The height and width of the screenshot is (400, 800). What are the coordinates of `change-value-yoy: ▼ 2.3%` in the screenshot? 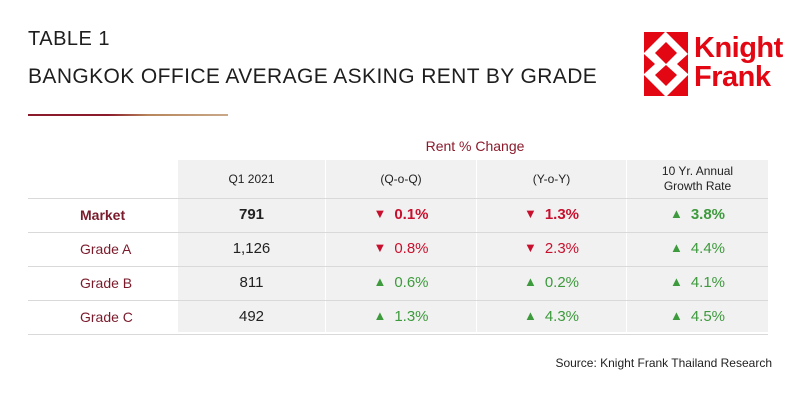 It's located at (551, 249).